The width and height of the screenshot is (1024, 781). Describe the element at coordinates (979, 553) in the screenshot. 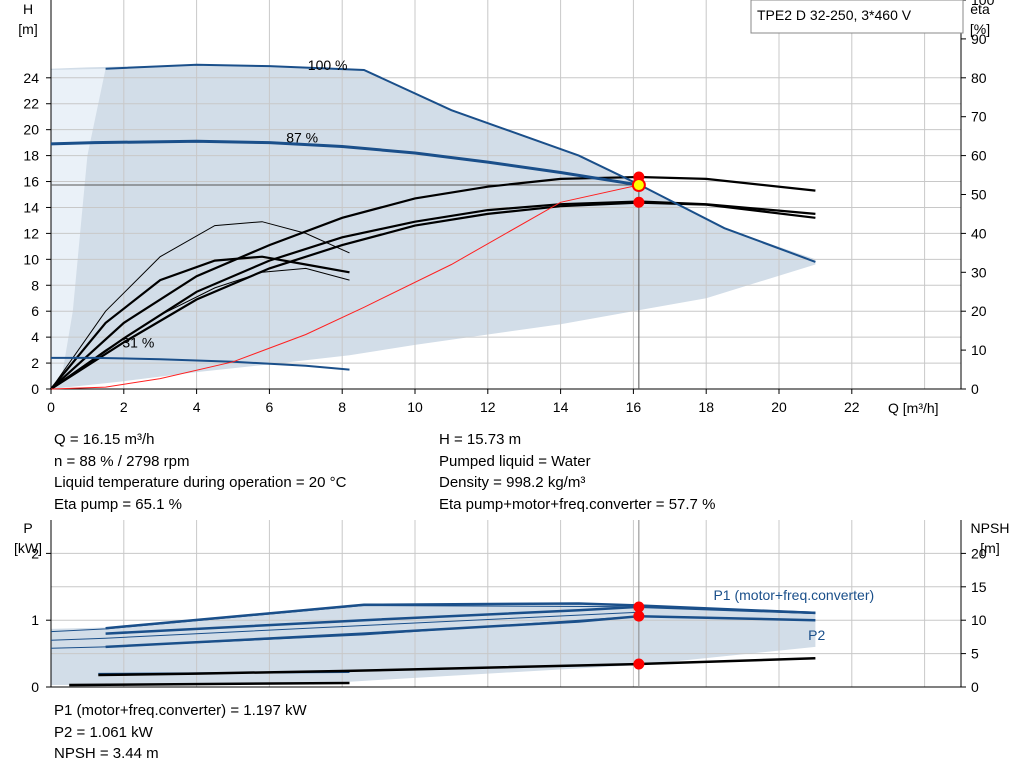

I see `npsh-tick-label: 20` at that location.